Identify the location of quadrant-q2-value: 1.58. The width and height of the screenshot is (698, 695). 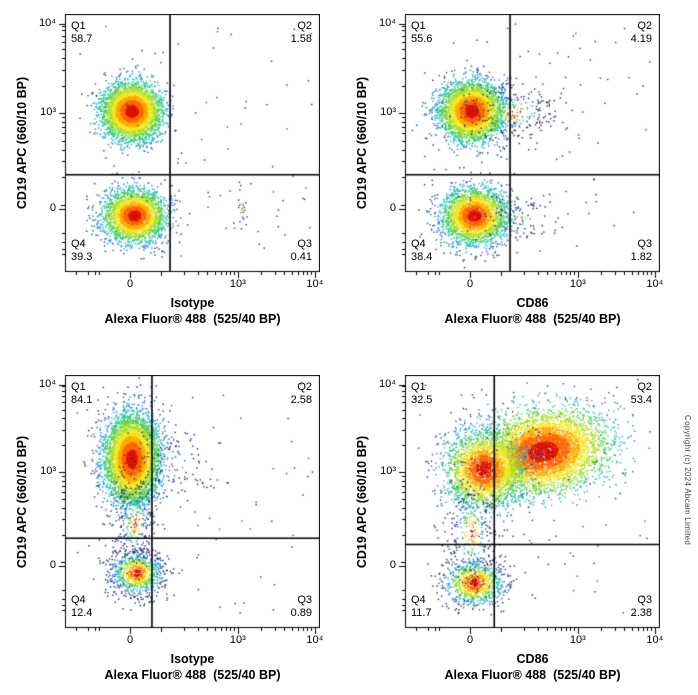
(301, 39).